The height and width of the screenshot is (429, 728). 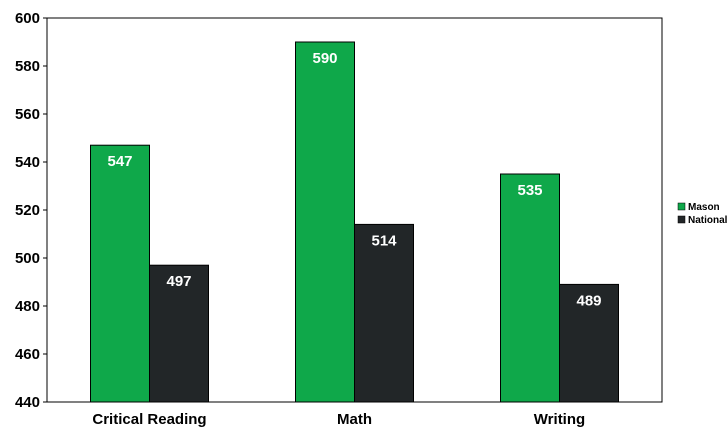 I want to click on category-label: Writing, so click(x=559, y=419).